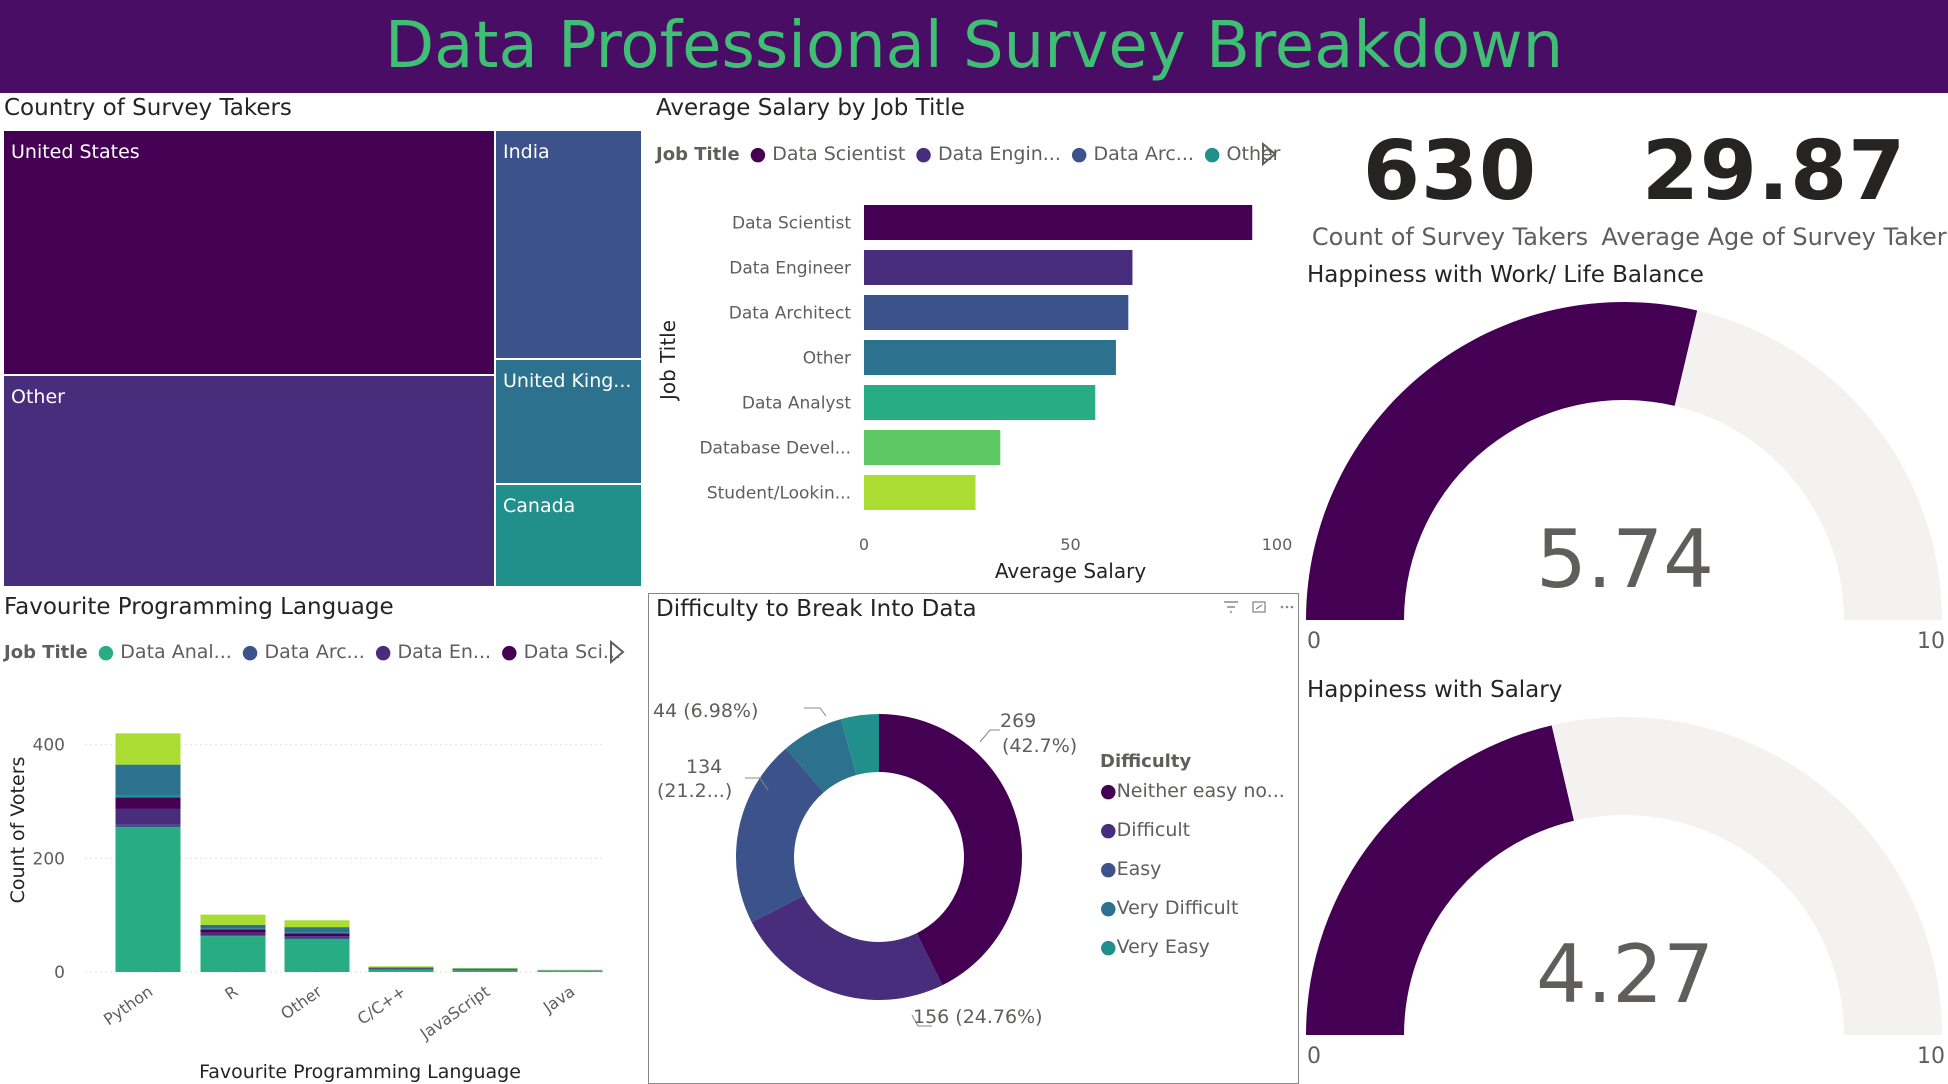  What do you see at coordinates (454, 1013) in the screenshot?
I see `lang-category-label: JavaScript` at bounding box center [454, 1013].